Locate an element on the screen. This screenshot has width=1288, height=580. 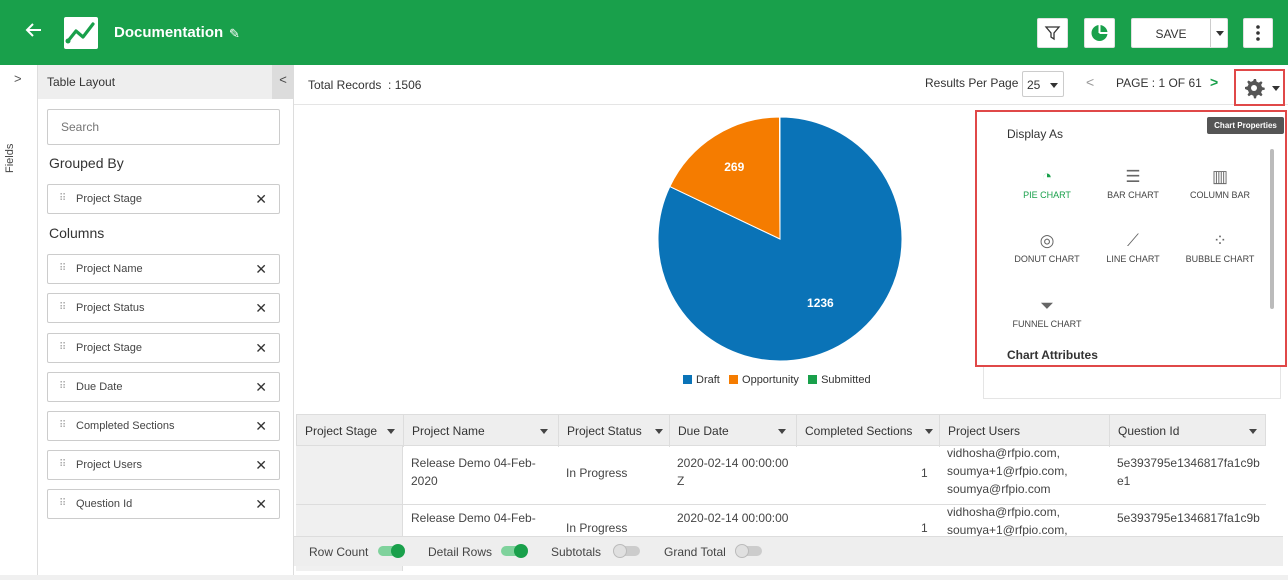
legend-item: Draft is located at coordinates (701, 380).